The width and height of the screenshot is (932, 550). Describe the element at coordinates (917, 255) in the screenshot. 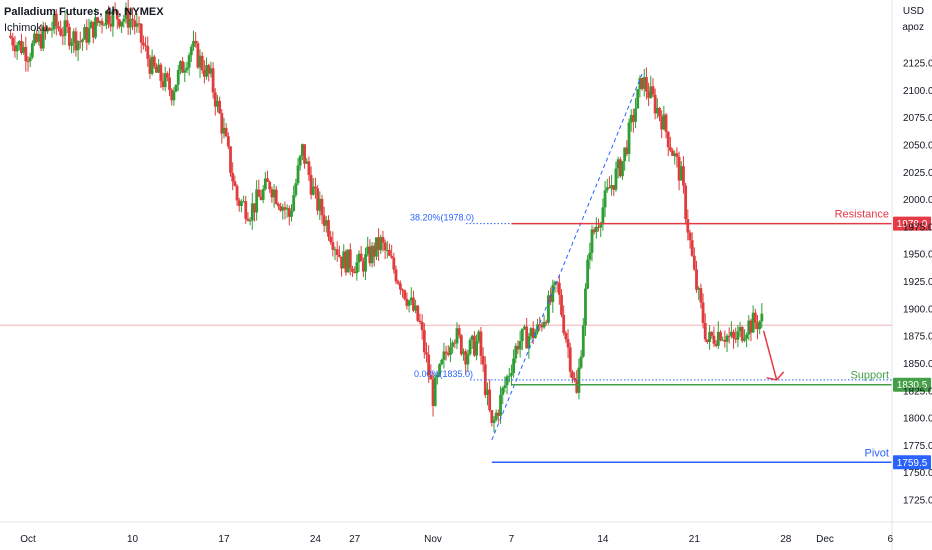

I see `price-tick-label: 1950.0` at that location.